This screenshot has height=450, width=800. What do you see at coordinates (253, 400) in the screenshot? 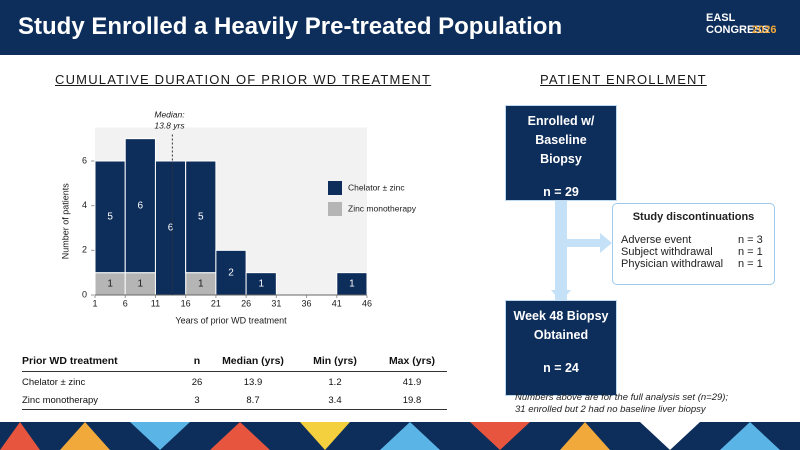
I see `table-cell: 8.7` at bounding box center [253, 400].